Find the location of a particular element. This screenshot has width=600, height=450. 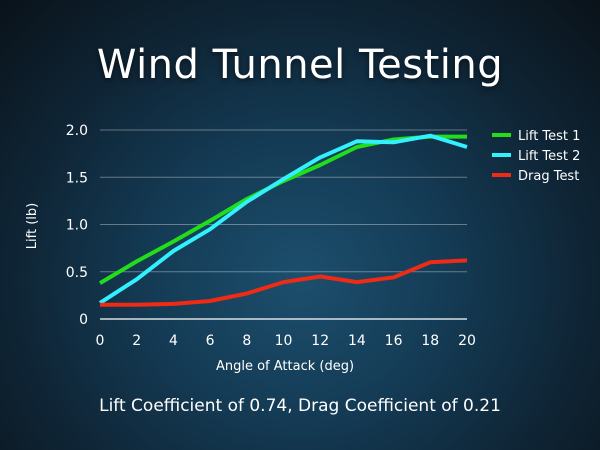

x-axis-ticks: 0 2 4 6 8 10 12 14 16 18 20 is located at coordinates (286, 341).